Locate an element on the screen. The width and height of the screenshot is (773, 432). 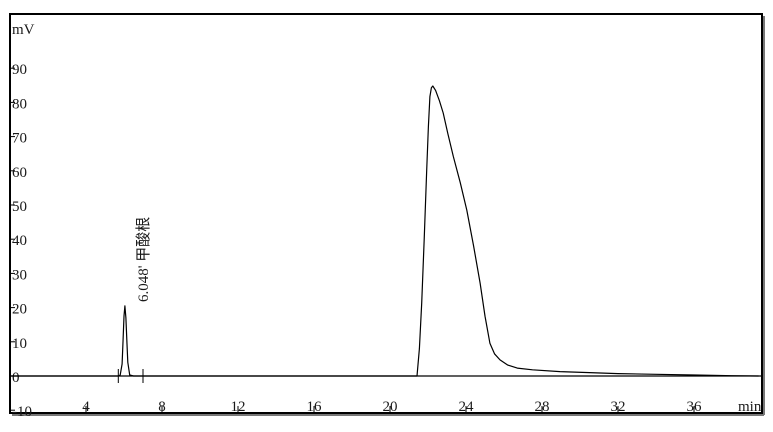
x-tick-label: 36 is located at coordinates (695, 407).